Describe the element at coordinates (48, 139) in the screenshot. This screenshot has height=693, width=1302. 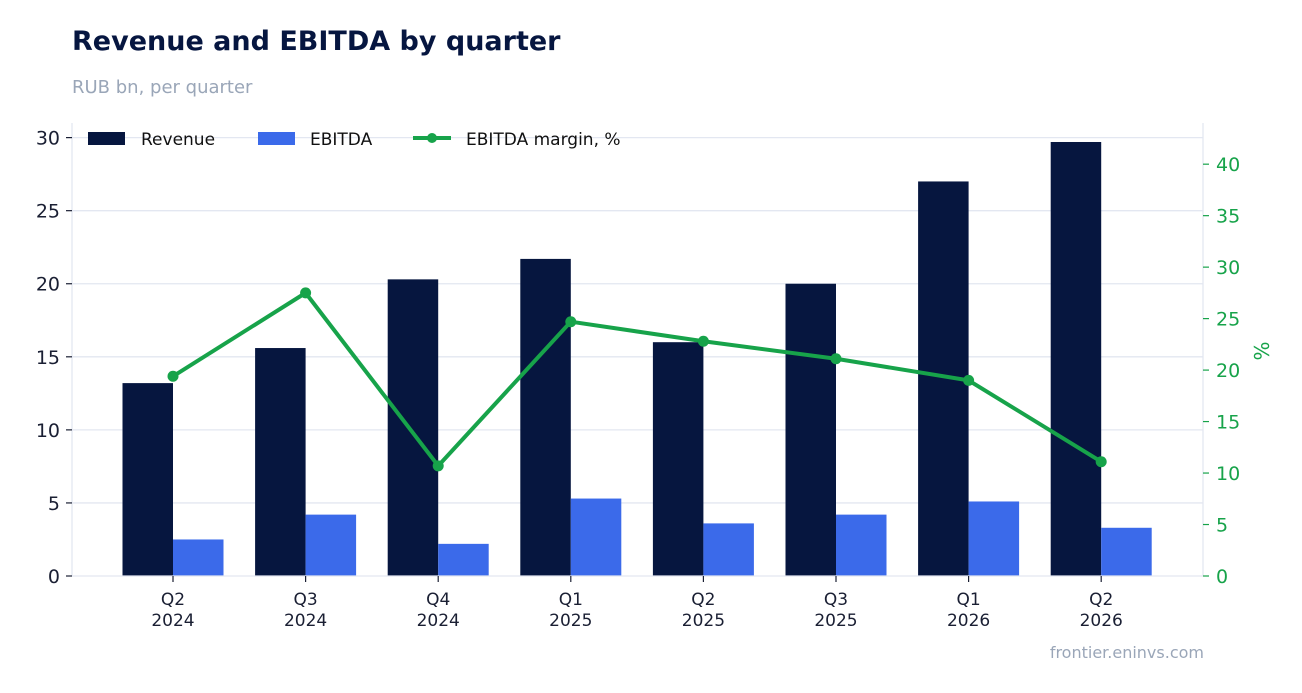
I see `left-axis-tick-label: 30` at that location.